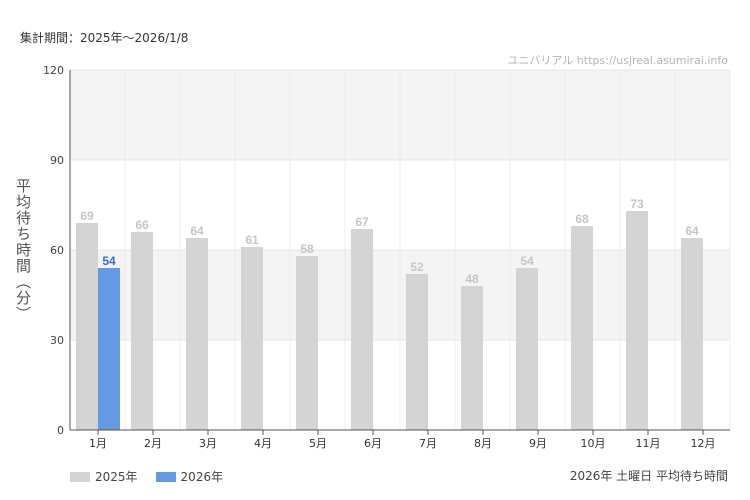  What do you see at coordinates (582, 219) in the screenshot?
I see `data-label: 68` at bounding box center [582, 219].